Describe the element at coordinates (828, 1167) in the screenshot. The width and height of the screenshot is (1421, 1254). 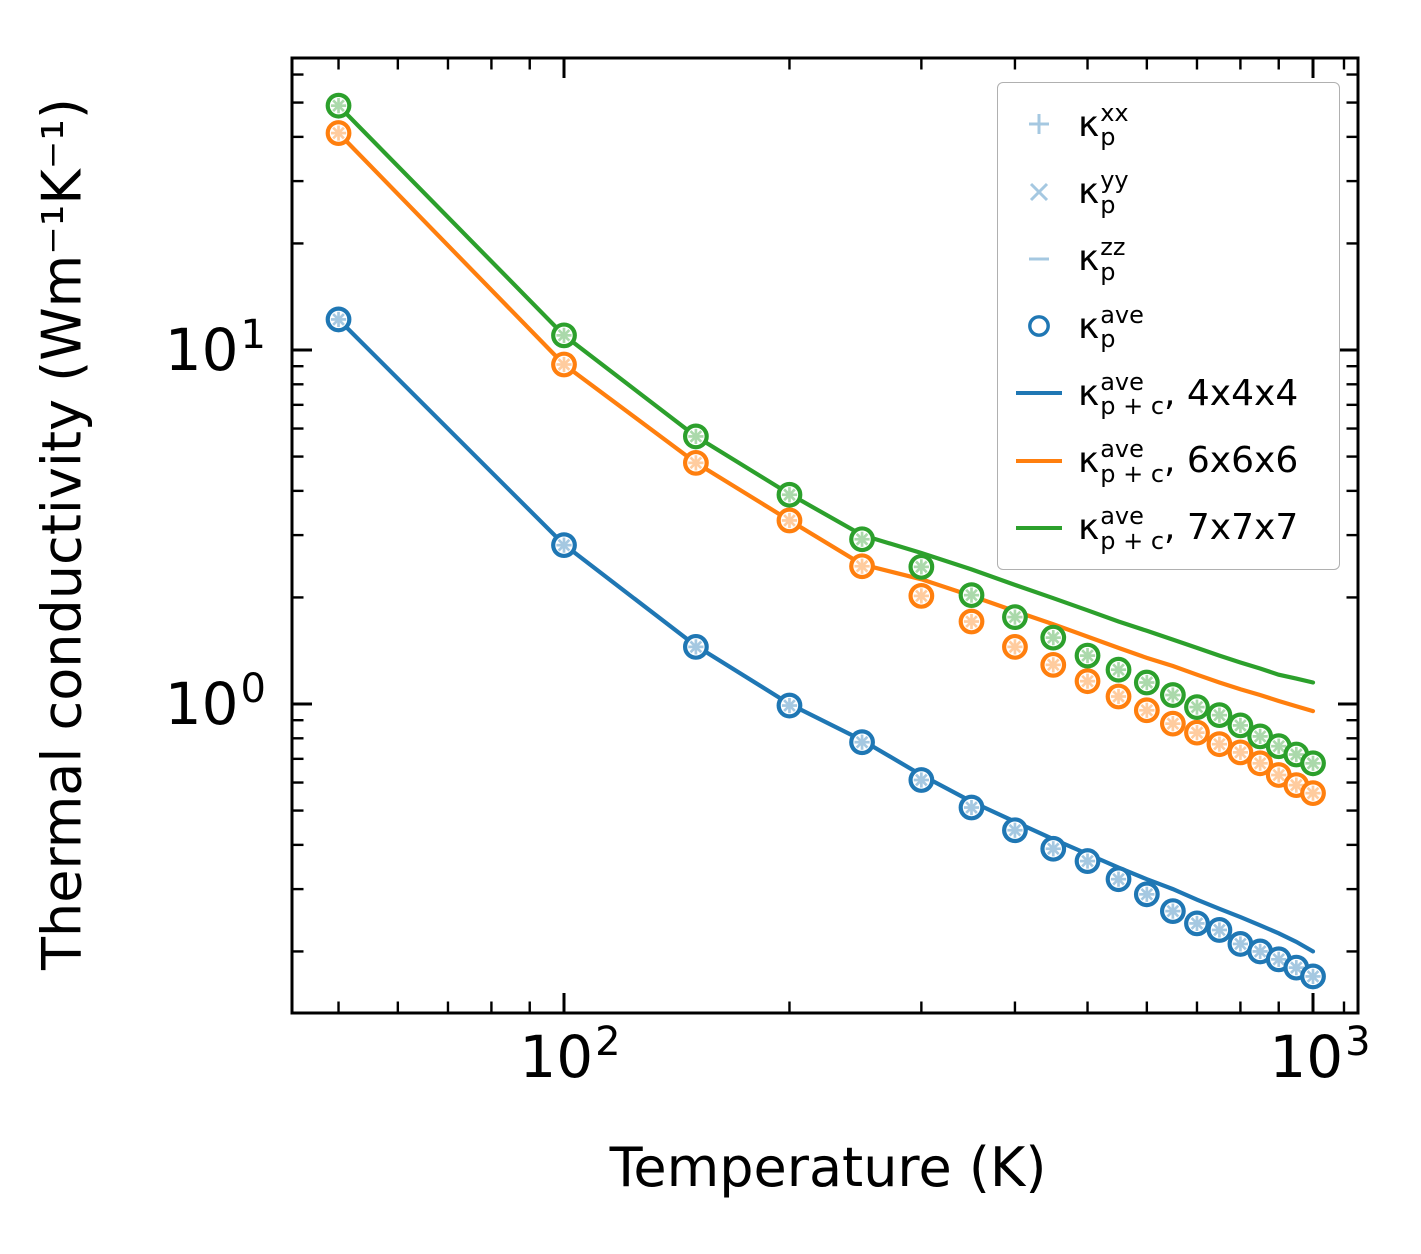
I see `x-axis-label: Temperature (K)` at that location.